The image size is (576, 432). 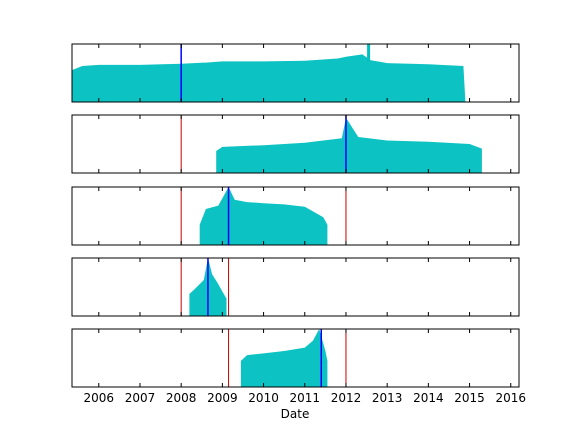 I want to click on x-tick-label: 2011, so click(x=304, y=398).